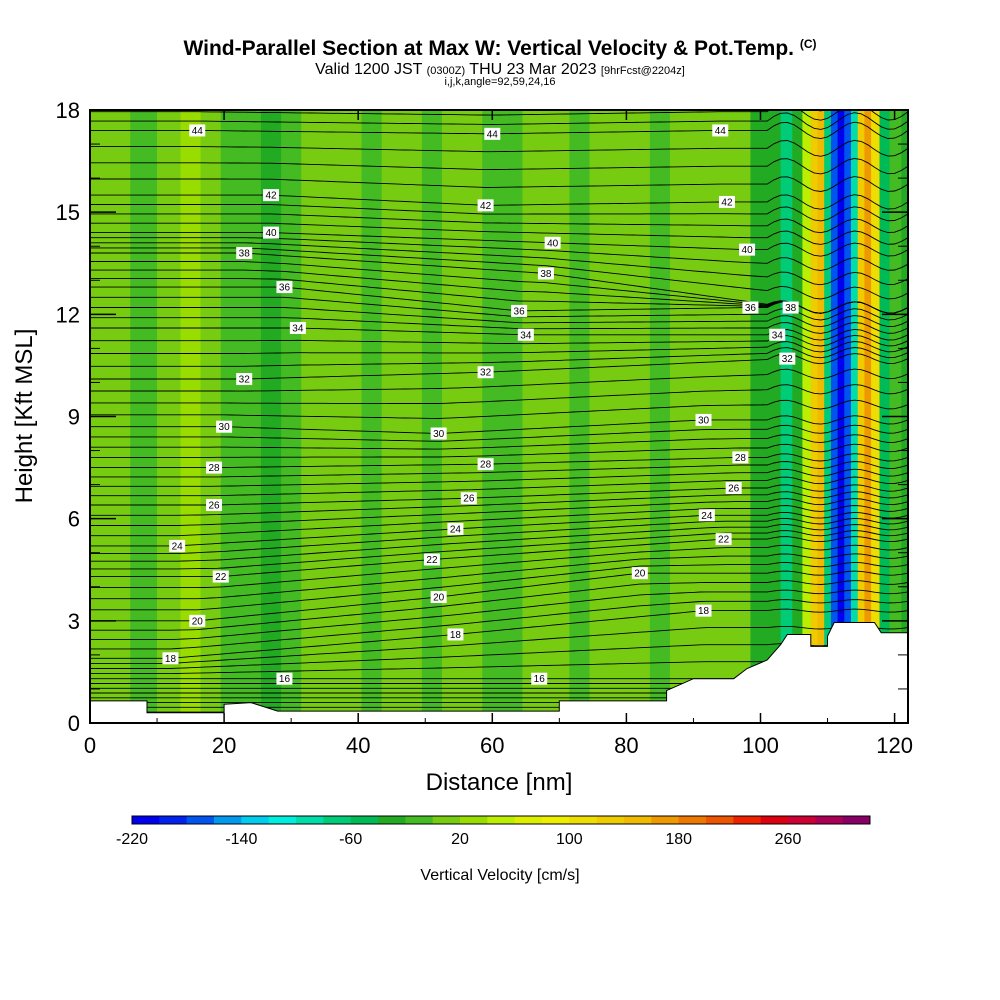  What do you see at coordinates (808, 44) in the screenshot?
I see `title-mark: (C)` at bounding box center [808, 44].